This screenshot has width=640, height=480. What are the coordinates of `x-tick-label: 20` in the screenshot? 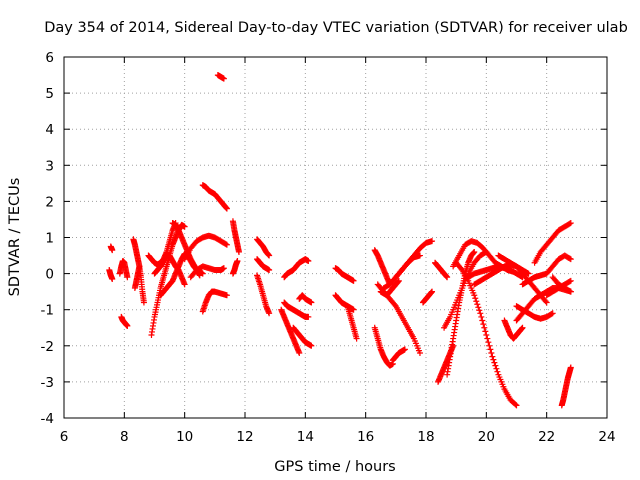 It's located at (486, 437).